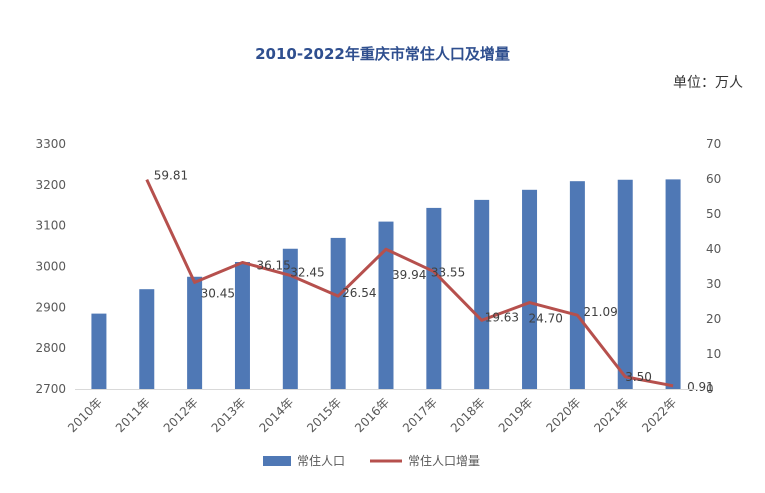 This screenshot has height=493, width=765. What do you see at coordinates (307, 272) in the screenshot?
I see `line-data-label: 32.45` at bounding box center [307, 272].